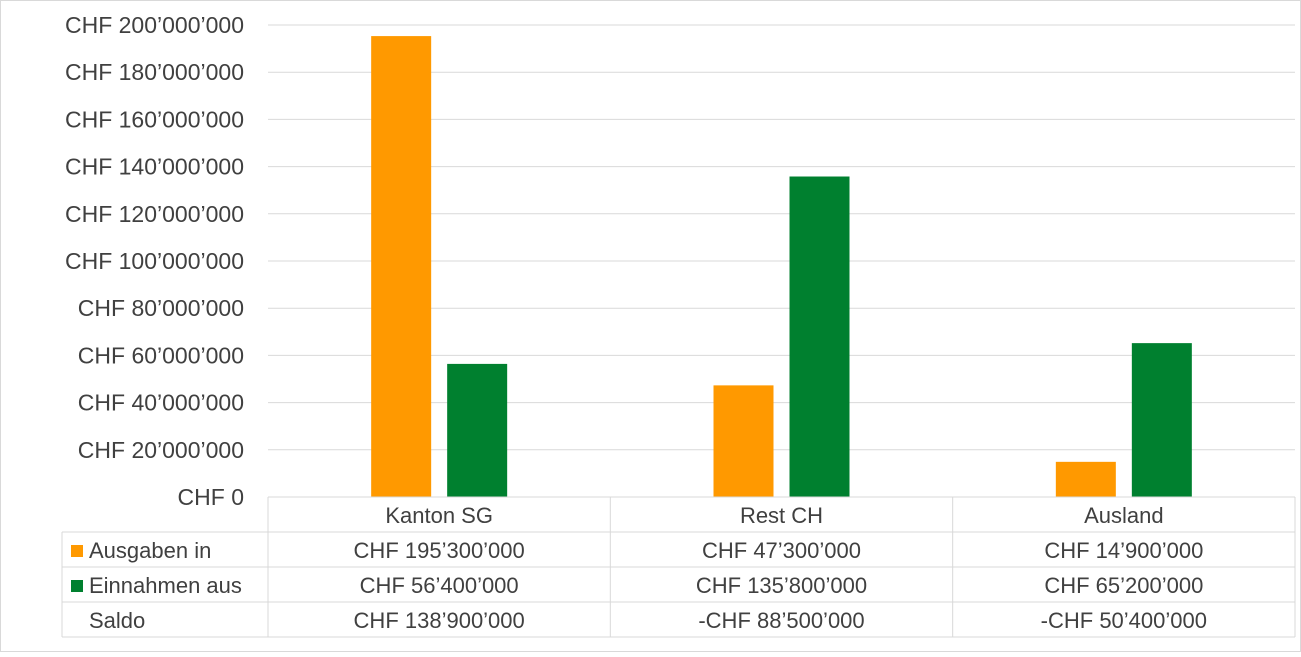 The image size is (1301, 657). What do you see at coordinates (161, 308) in the screenshot?
I see `y-tick-label: CHF 80’000’000` at bounding box center [161, 308].